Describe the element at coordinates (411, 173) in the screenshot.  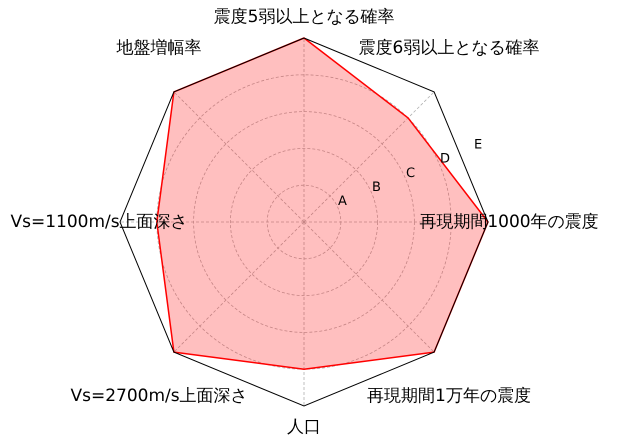
I see `y-tick-label: C` at that location.